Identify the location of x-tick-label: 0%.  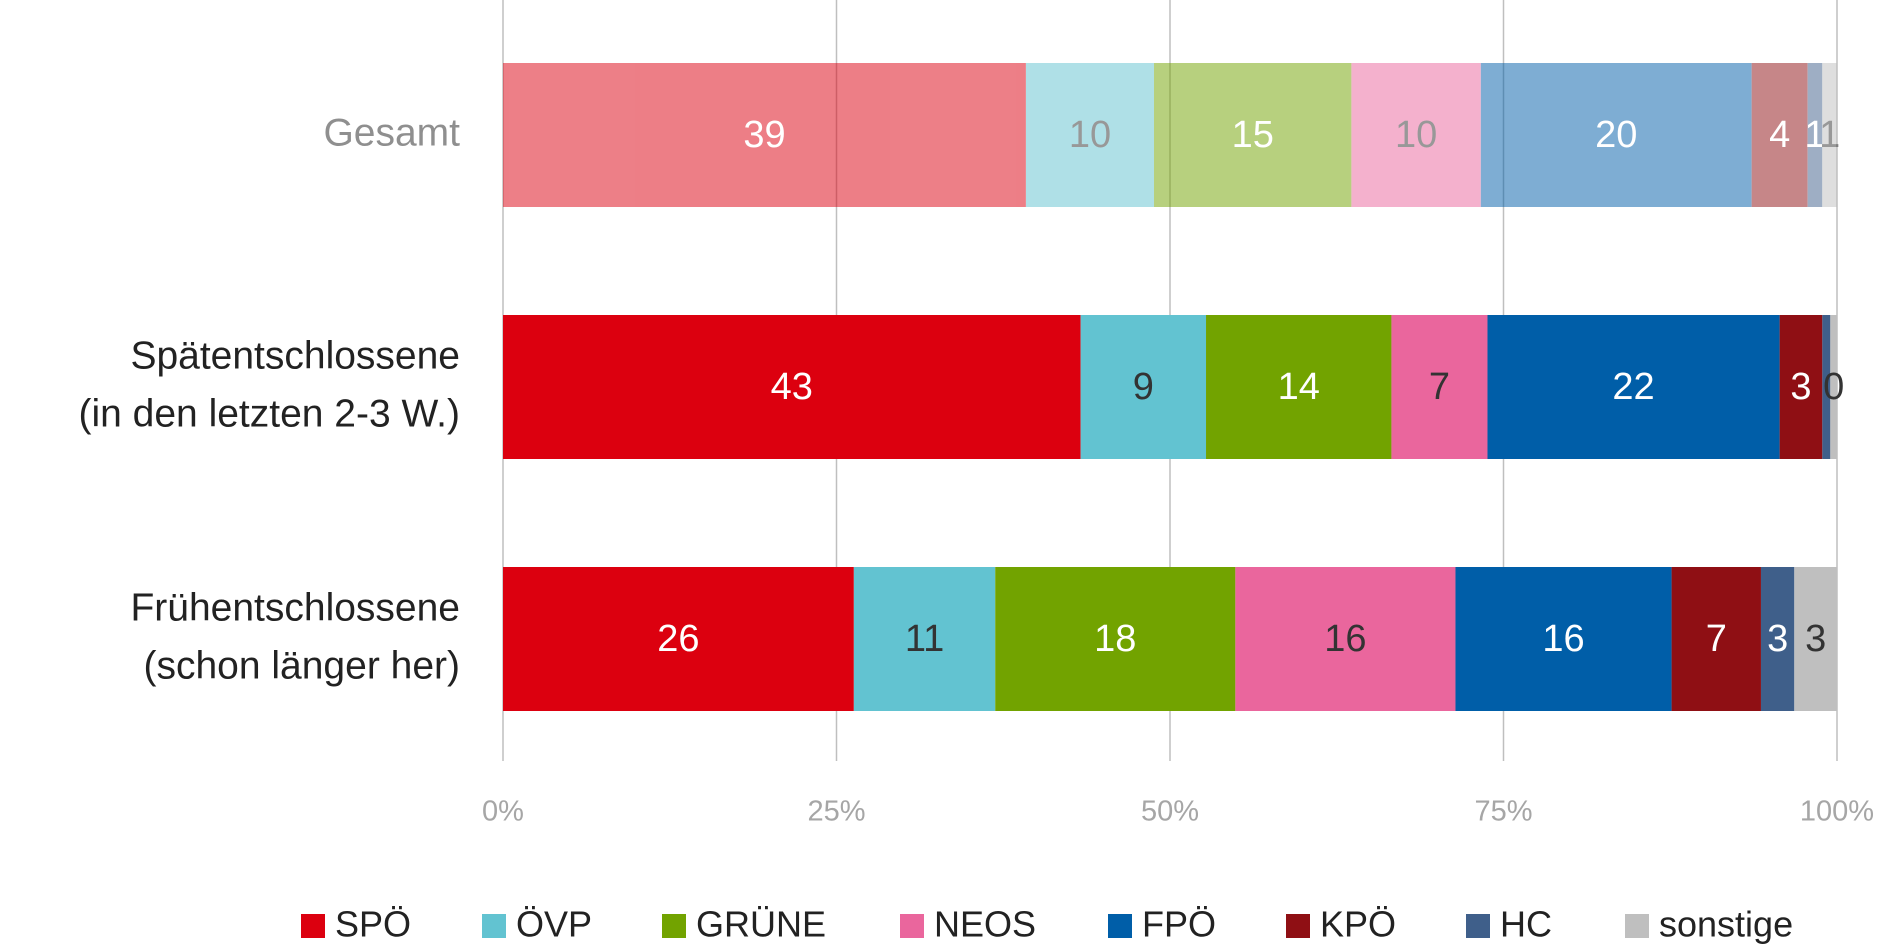
(503, 812).